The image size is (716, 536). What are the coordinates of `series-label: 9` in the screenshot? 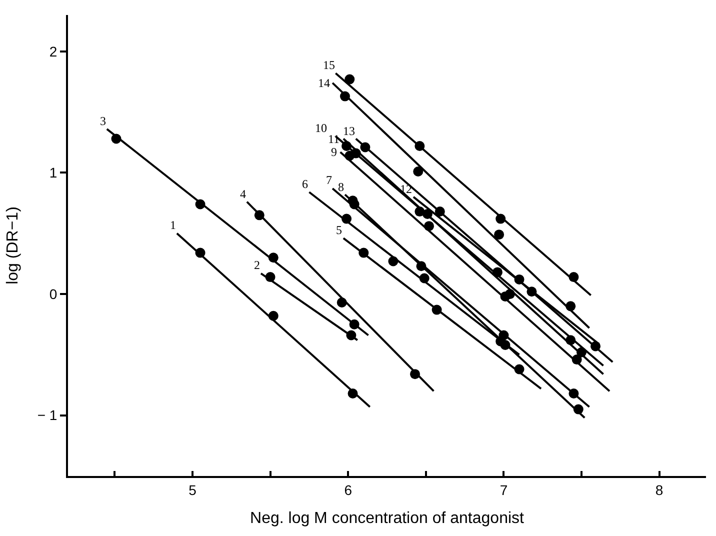 It's located at (334, 152).